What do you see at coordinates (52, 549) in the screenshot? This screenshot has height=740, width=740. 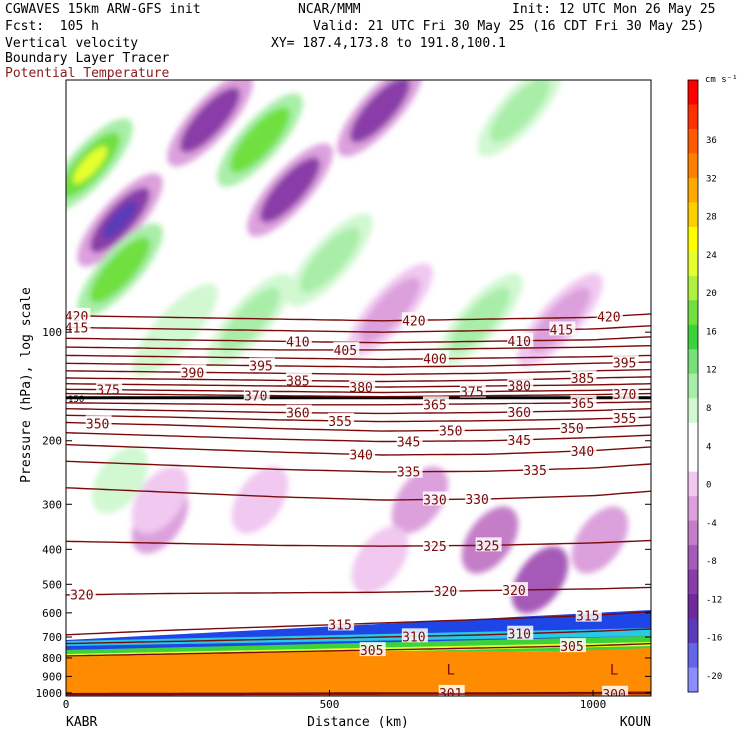 I see `y-tick-label: 400` at bounding box center [52, 549].